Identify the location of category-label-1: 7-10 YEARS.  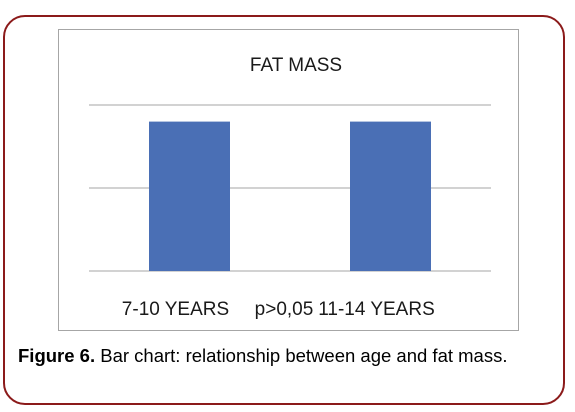
(175, 309).